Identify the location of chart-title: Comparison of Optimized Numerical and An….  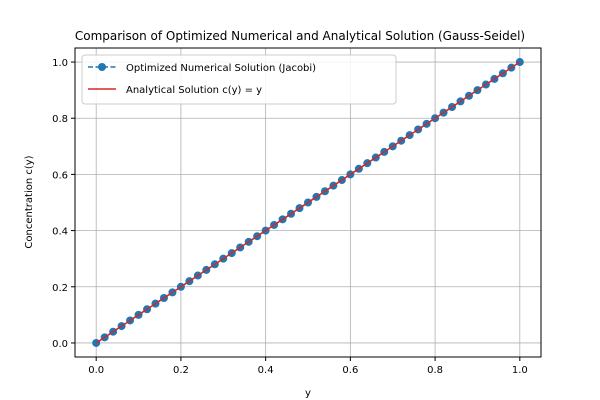
(300, 36).